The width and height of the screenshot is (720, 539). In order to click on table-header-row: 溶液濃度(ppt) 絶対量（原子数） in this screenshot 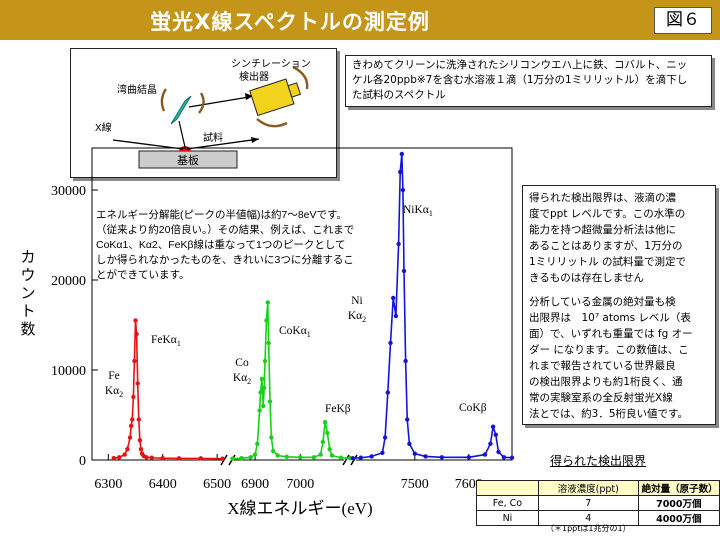, I will do `click(598, 488)`.